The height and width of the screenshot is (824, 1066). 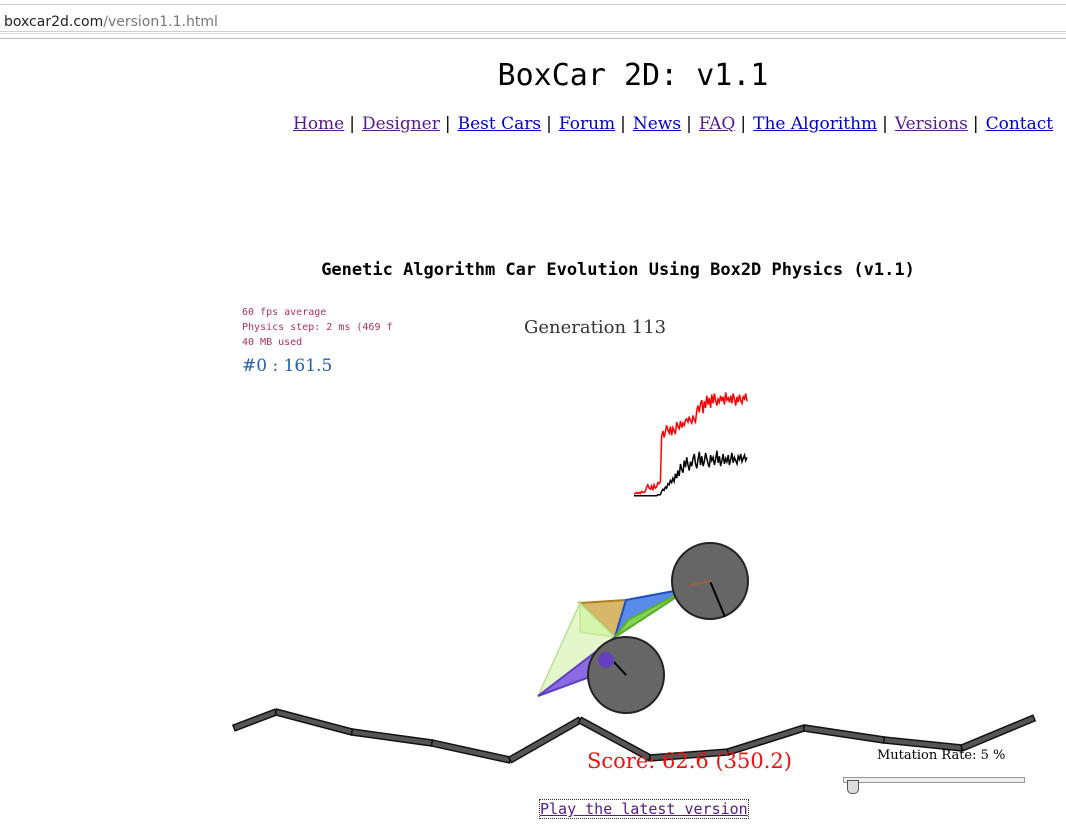 What do you see at coordinates (587, 124) in the screenshot?
I see `nav-forum: Forum` at bounding box center [587, 124].